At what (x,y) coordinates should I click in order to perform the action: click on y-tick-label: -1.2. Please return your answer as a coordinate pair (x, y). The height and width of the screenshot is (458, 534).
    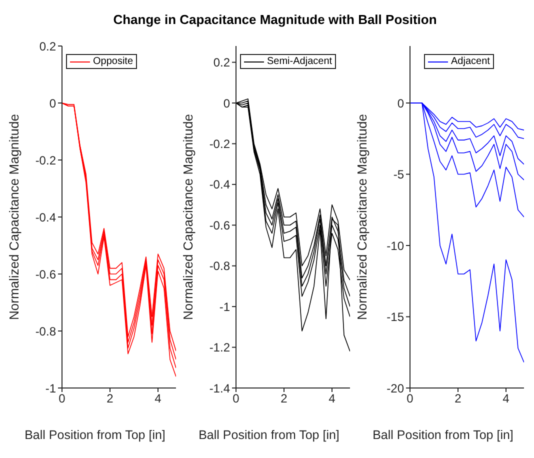
    Looking at the image, I should click on (219, 347).